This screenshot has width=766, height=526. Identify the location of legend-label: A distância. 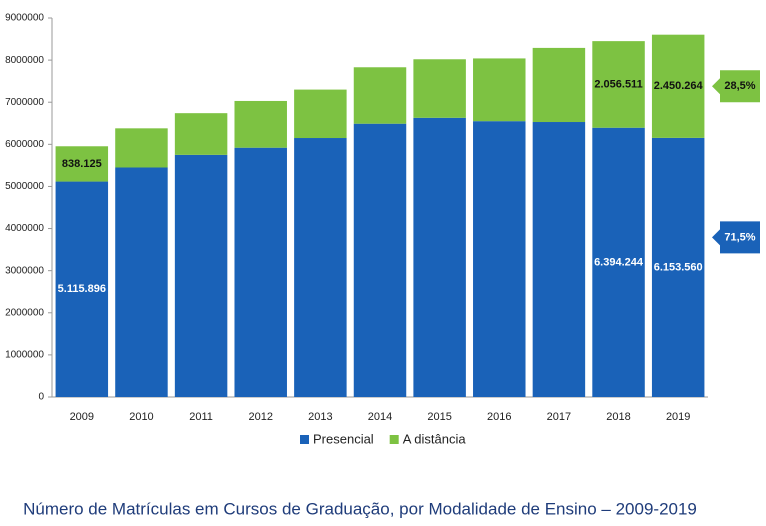
(435, 438).